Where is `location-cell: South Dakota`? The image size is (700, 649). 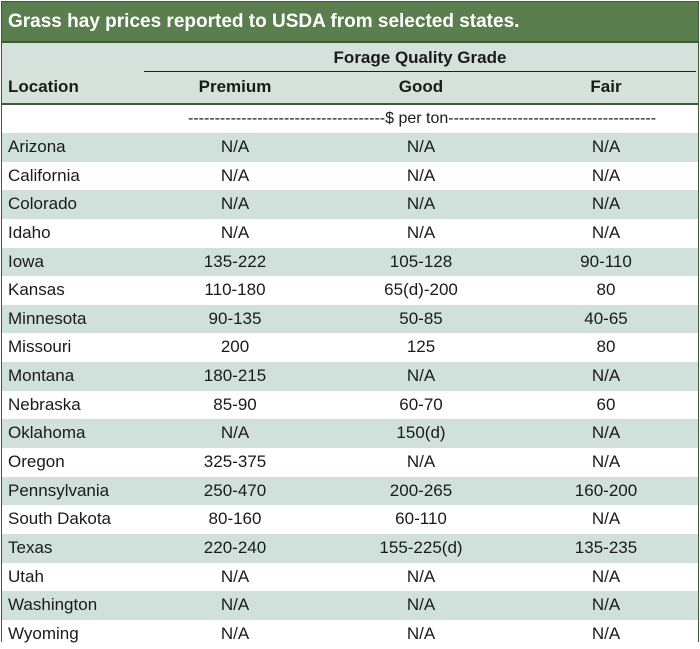 location-cell: South Dakota is located at coordinates (60, 519).